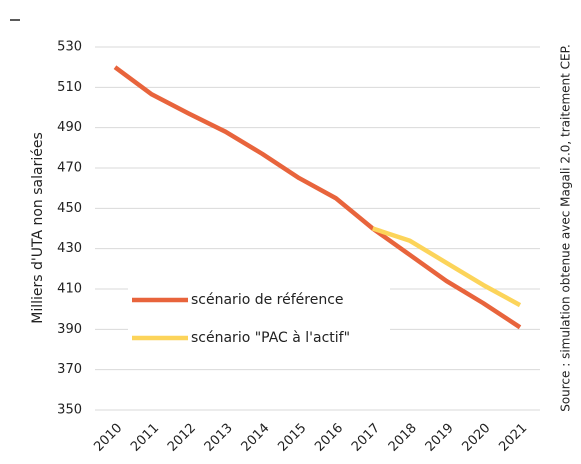  I want to click on x-tick-label: 2017, so click(366, 438).